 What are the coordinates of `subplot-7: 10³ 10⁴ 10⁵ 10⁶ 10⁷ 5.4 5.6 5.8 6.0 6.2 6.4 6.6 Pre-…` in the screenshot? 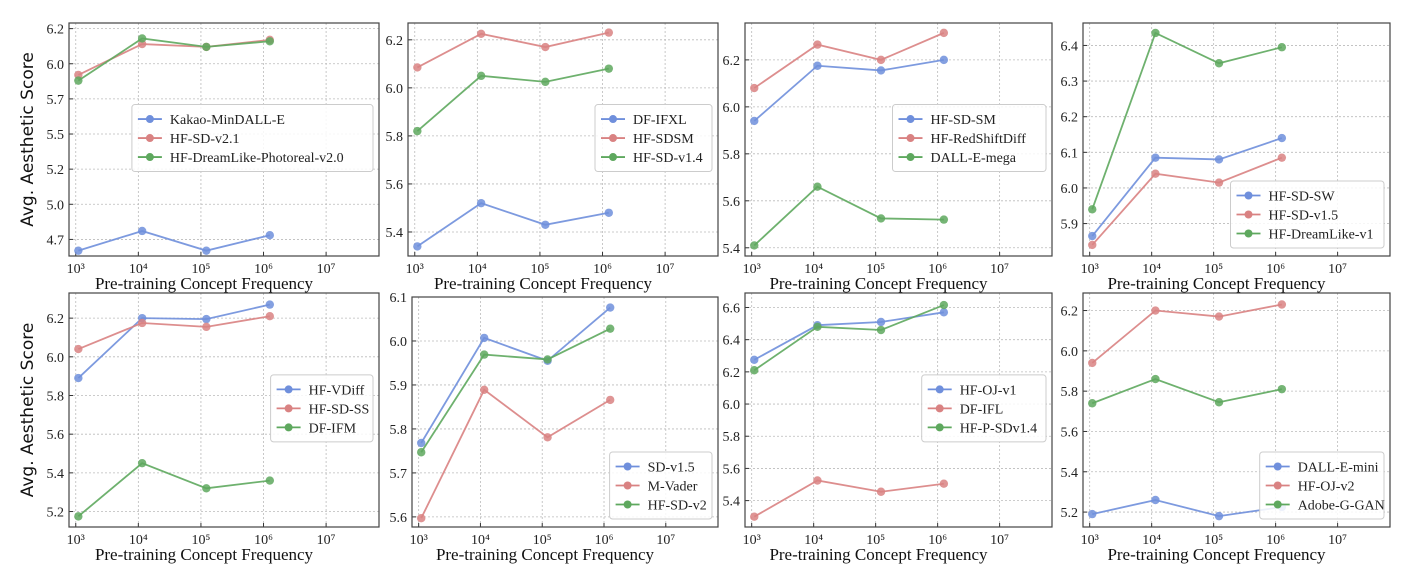 It's located at (888, 428).